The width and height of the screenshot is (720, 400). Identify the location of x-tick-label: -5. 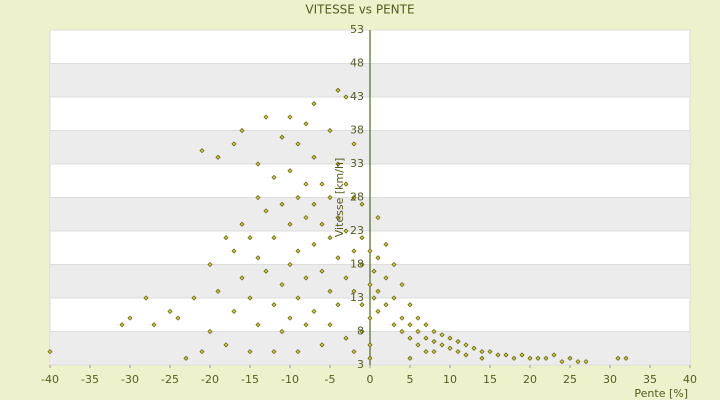
(330, 379).